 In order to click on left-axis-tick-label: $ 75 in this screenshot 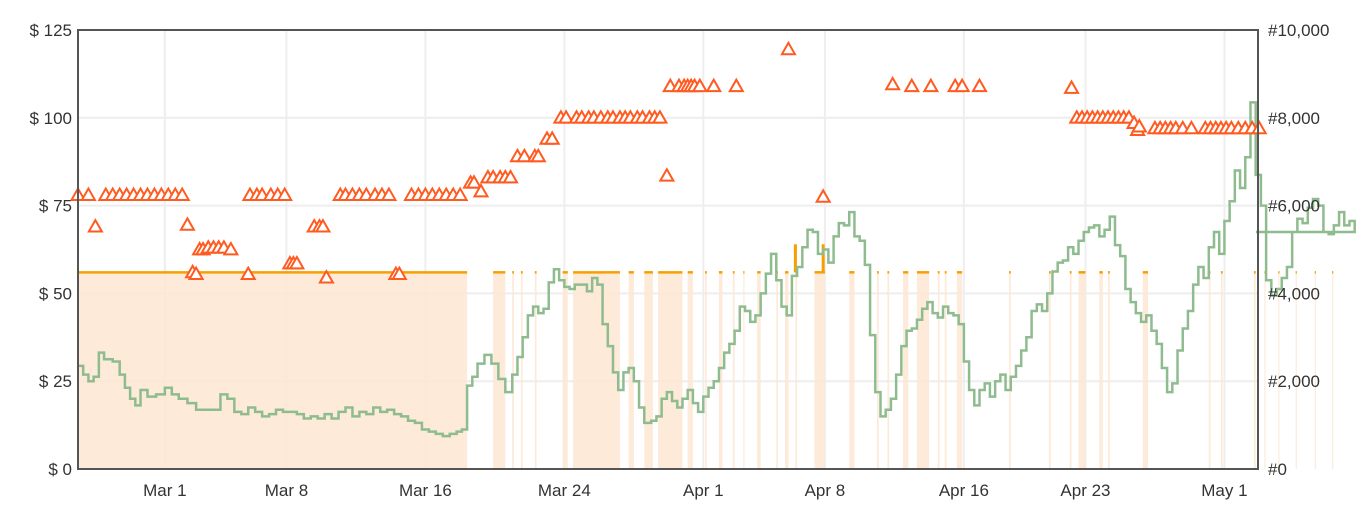, I will do `click(55, 206)`.